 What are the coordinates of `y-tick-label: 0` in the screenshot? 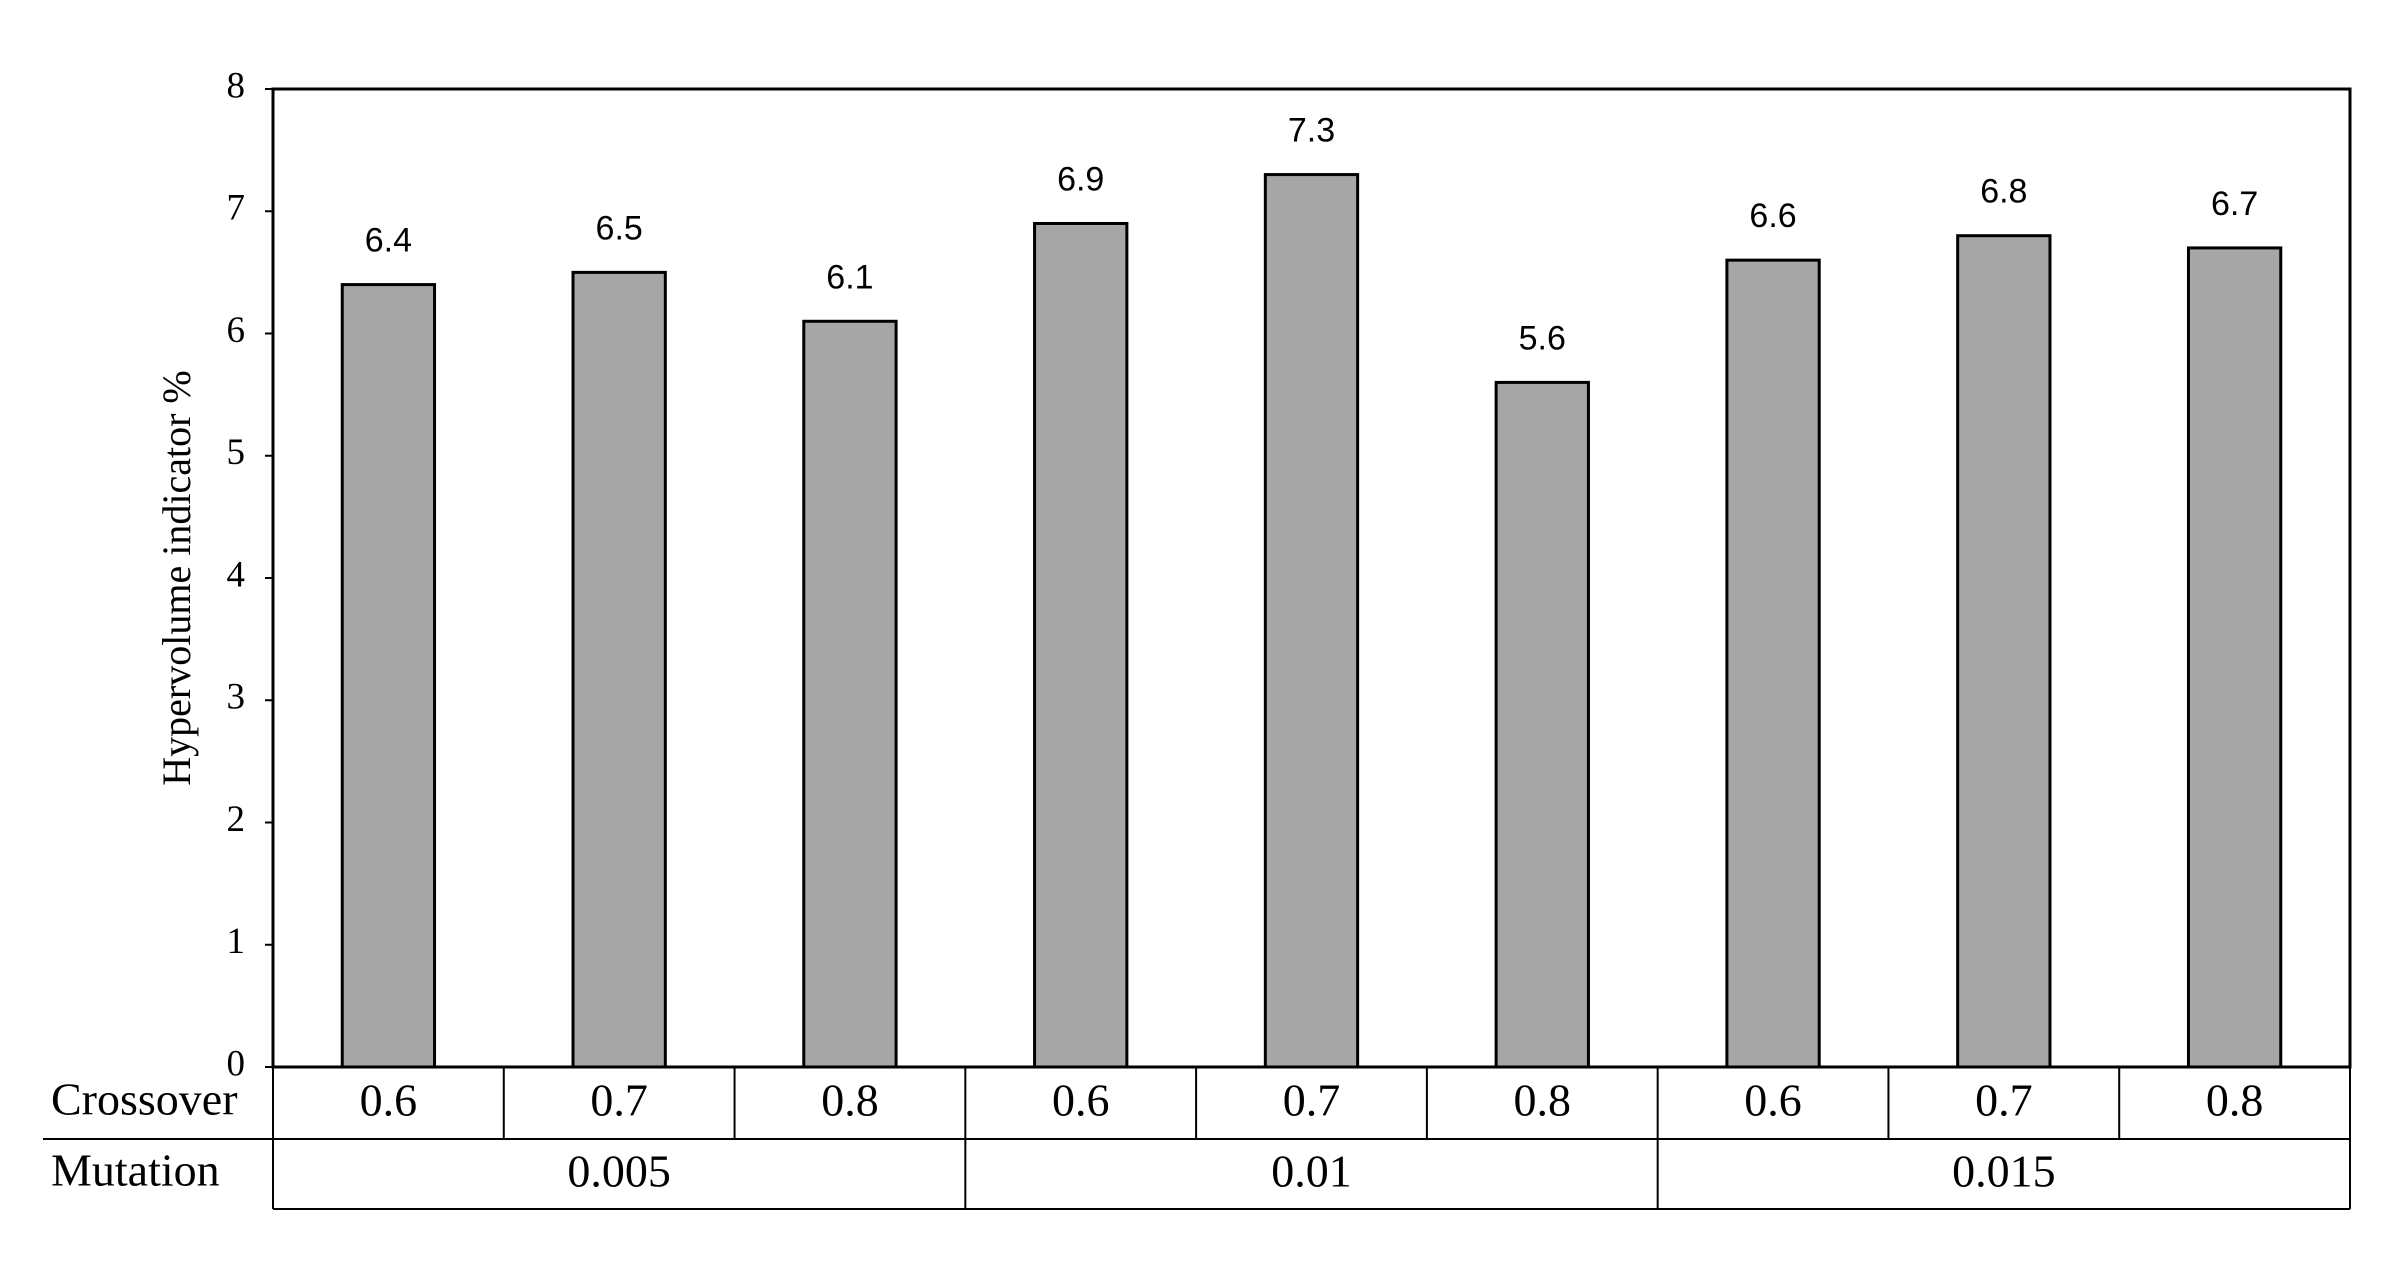 It's located at (236, 1063).